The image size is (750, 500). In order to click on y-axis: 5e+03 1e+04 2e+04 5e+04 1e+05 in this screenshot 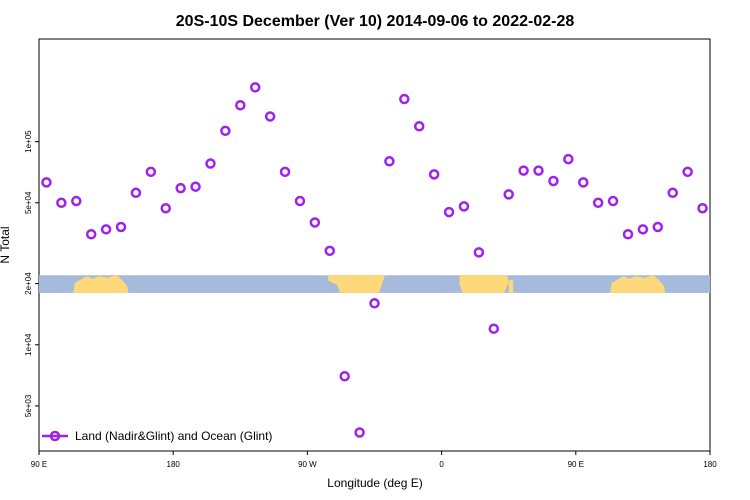, I will do `click(31, 273)`.